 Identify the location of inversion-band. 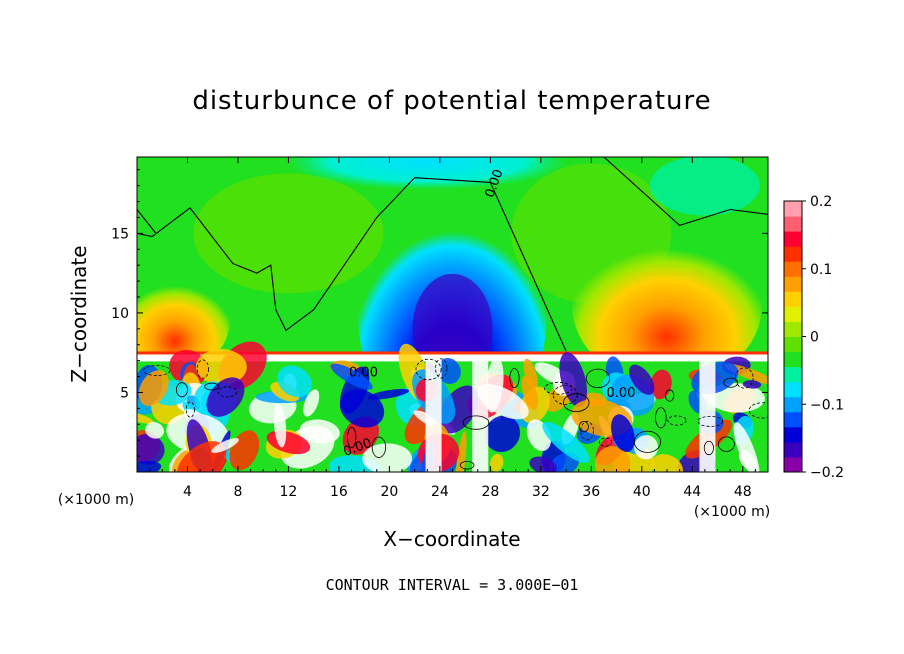
(452, 357).